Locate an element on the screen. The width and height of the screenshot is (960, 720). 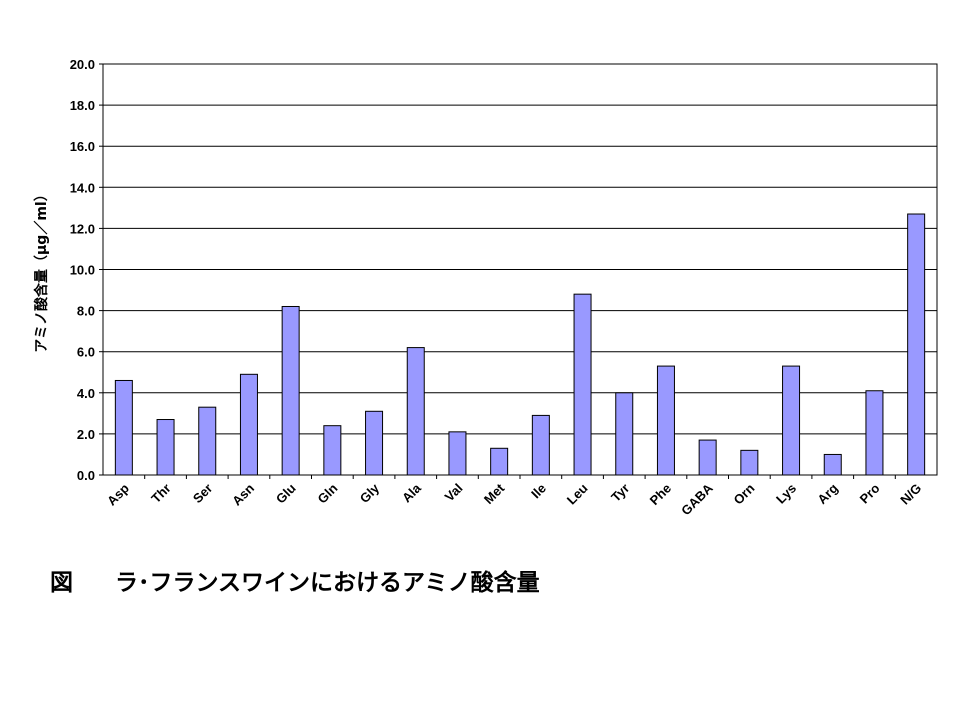
y-tick-label: 4.0 is located at coordinates (86, 393).